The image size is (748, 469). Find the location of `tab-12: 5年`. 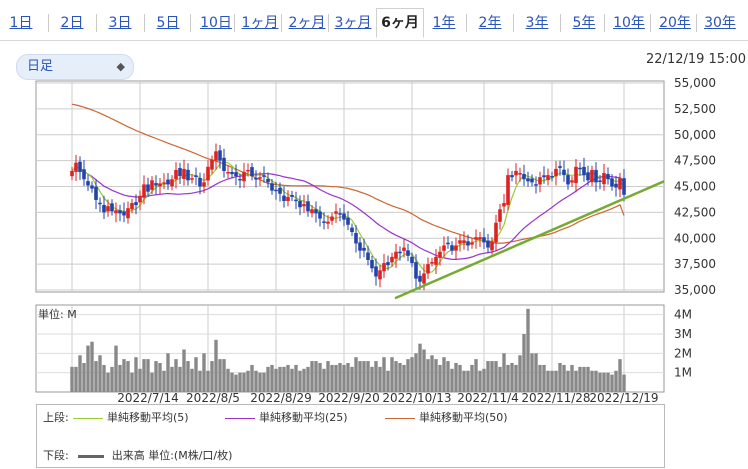

tab-12: 5年 is located at coordinates (584, 23).